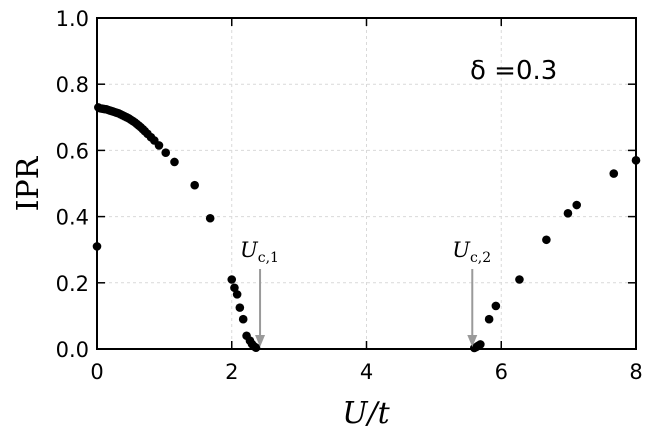 The image size is (648, 441). What do you see at coordinates (231, 372) in the screenshot?
I see `x-tick-label: 2` at bounding box center [231, 372].